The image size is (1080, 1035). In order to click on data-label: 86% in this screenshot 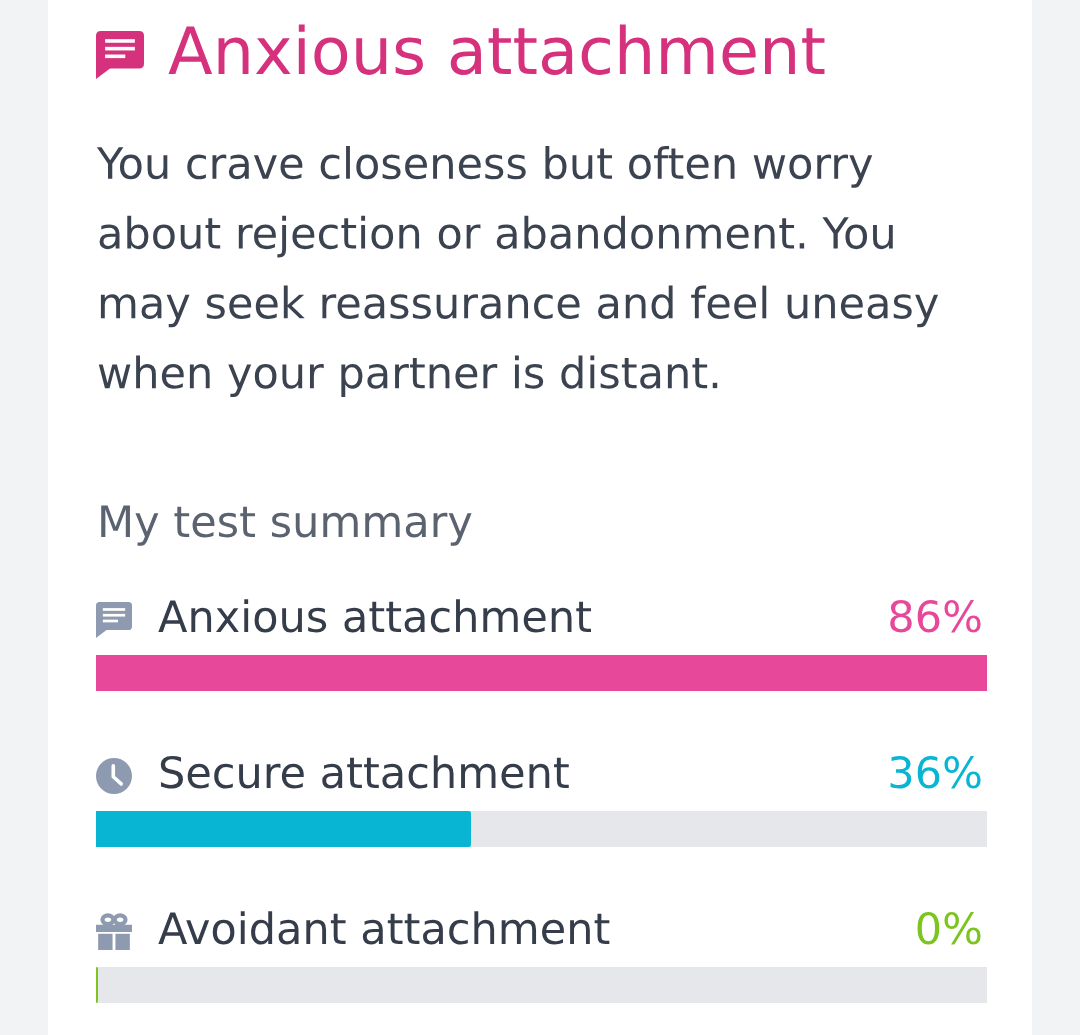, I will do `click(935, 616)`.